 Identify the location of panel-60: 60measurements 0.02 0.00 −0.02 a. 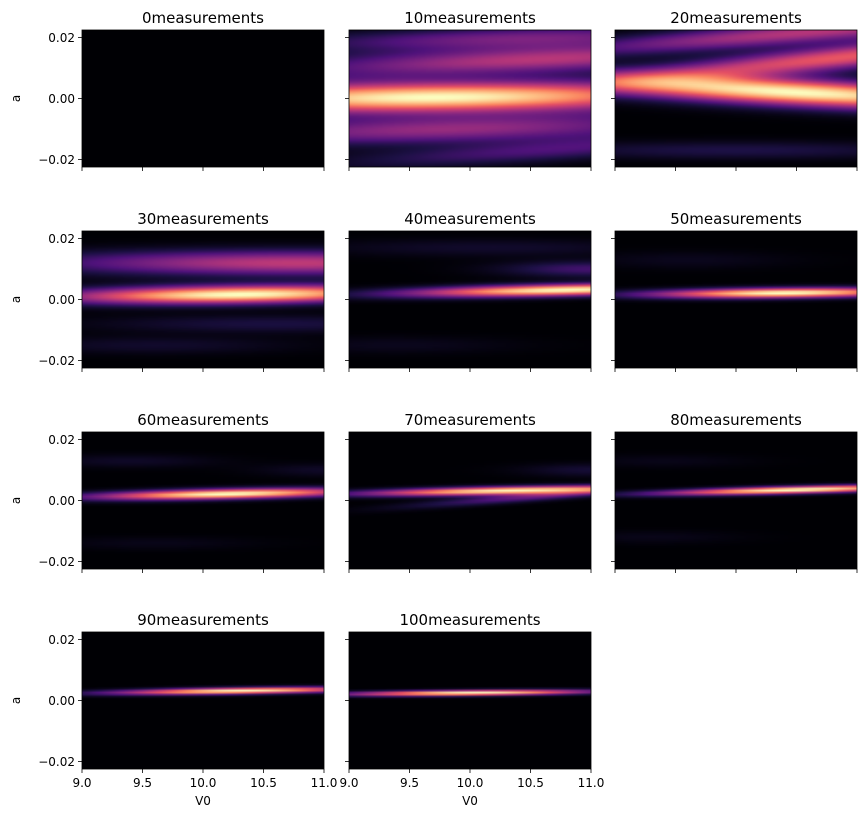
(167, 492).